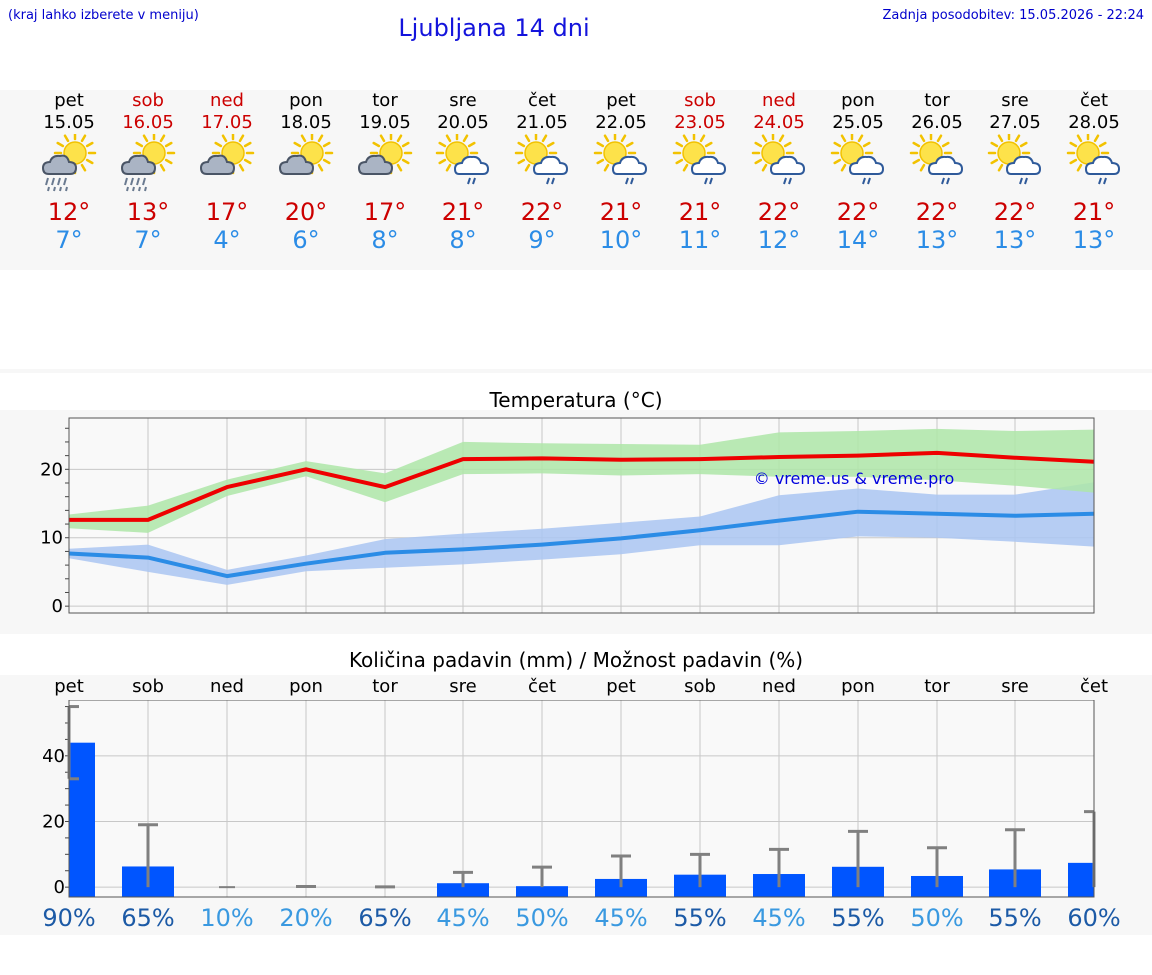  What do you see at coordinates (69, 918) in the screenshot?
I see `precipitation-probability: 90%` at bounding box center [69, 918].